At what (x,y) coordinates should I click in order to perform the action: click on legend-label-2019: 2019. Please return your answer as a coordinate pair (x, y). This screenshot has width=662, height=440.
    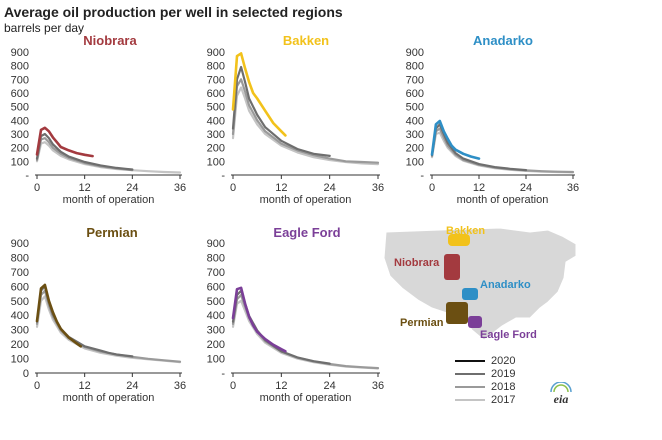
    Looking at the image, I should click on (503, 373).